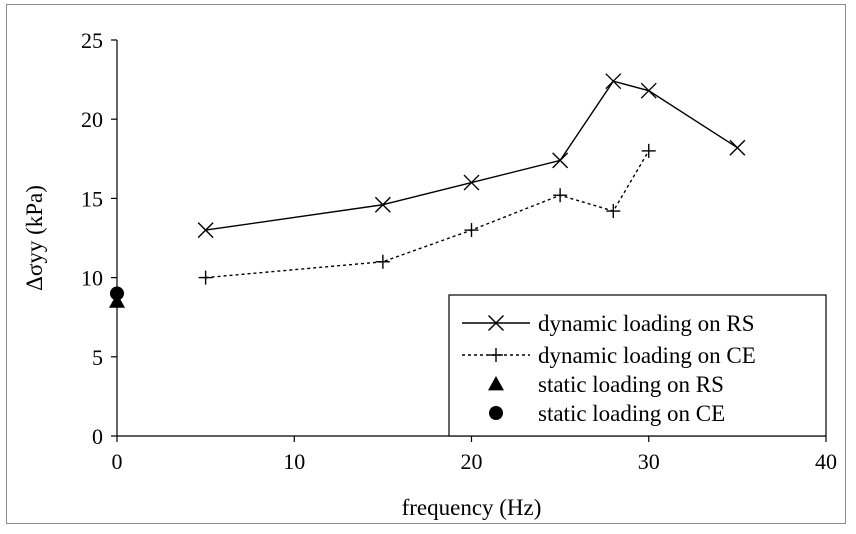 The width and height of the screenshot is (856, 534). Describe the element at coordinates (472, 461) in the screenshot. I see `x-tick-label: 20` at that location.